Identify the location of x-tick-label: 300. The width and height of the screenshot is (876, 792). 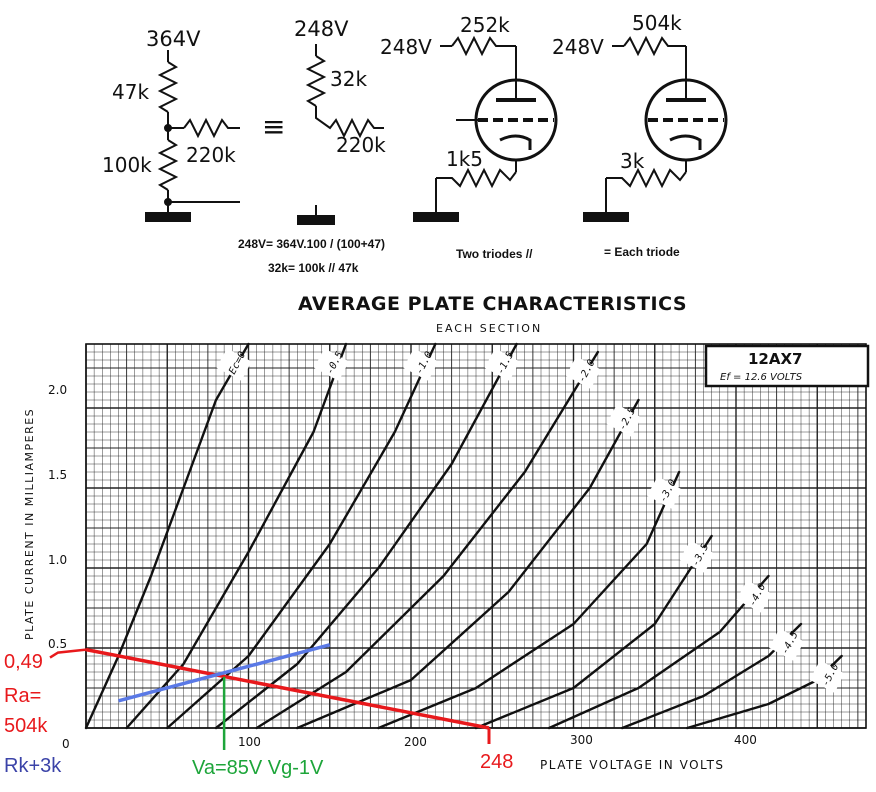
(581, 740).